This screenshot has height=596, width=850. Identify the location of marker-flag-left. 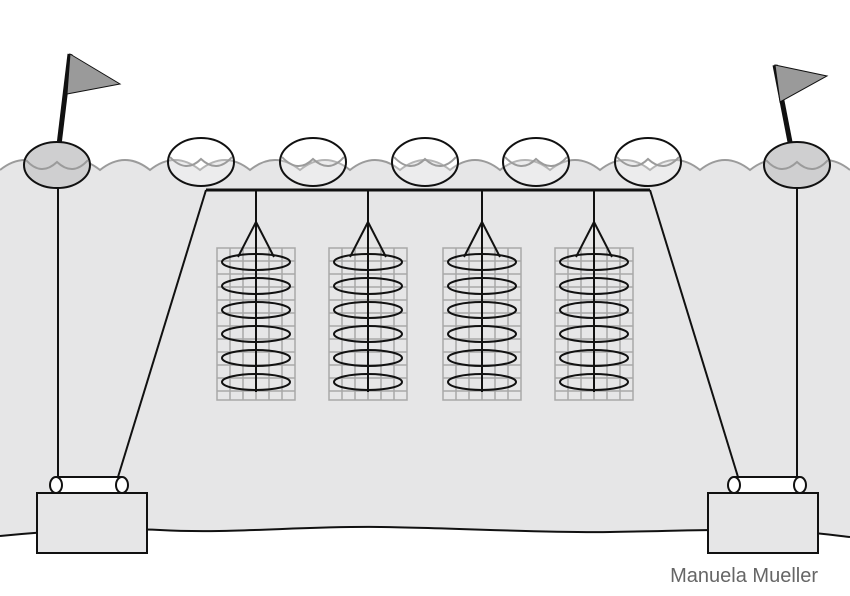
(89, 99).